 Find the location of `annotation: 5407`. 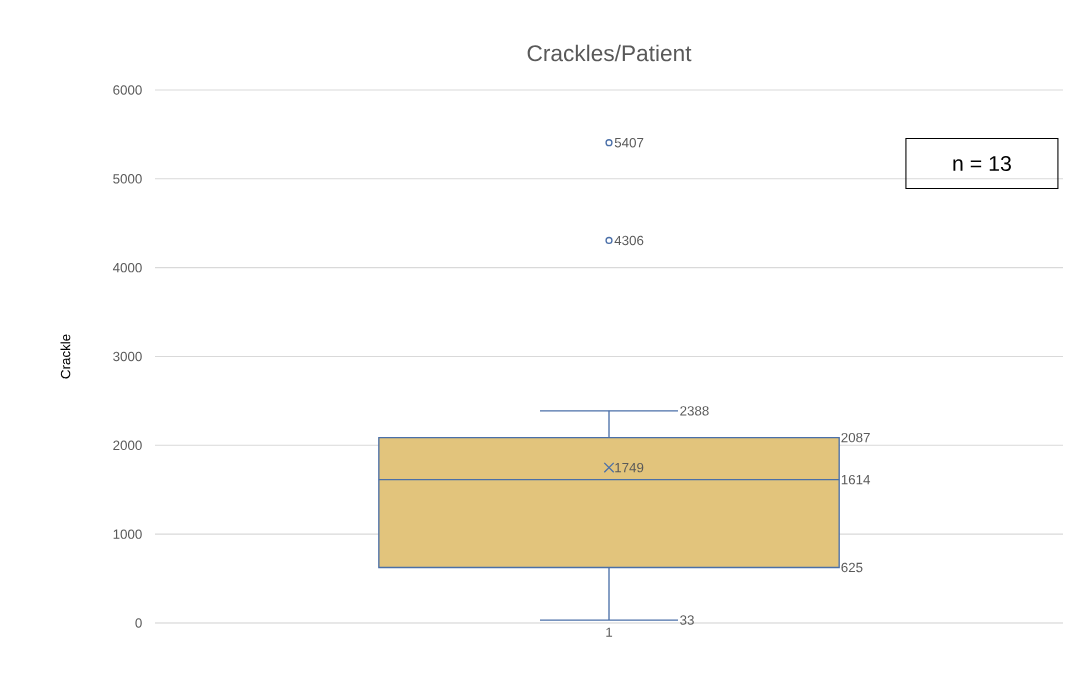

annotation: 5407 is located at coordinates (629, 142).